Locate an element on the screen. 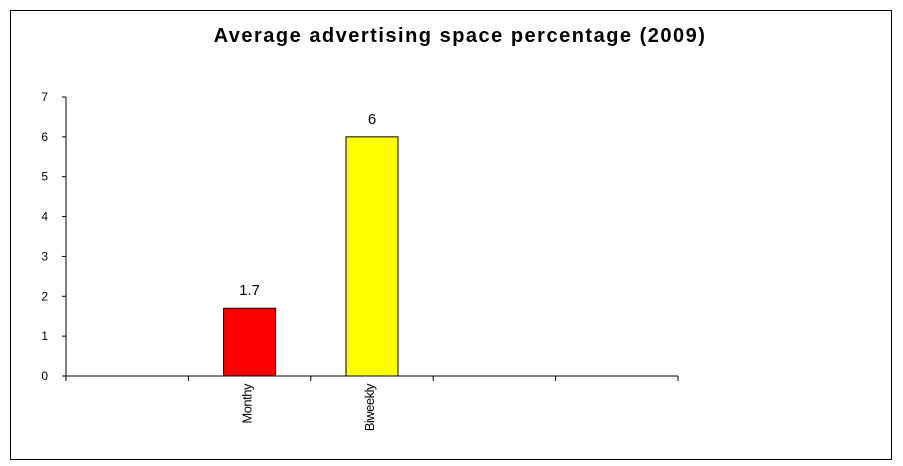 Image resolution: width=903 pixels, height=466 pixels. data-label: 6 is located at coordinates (372, 119).